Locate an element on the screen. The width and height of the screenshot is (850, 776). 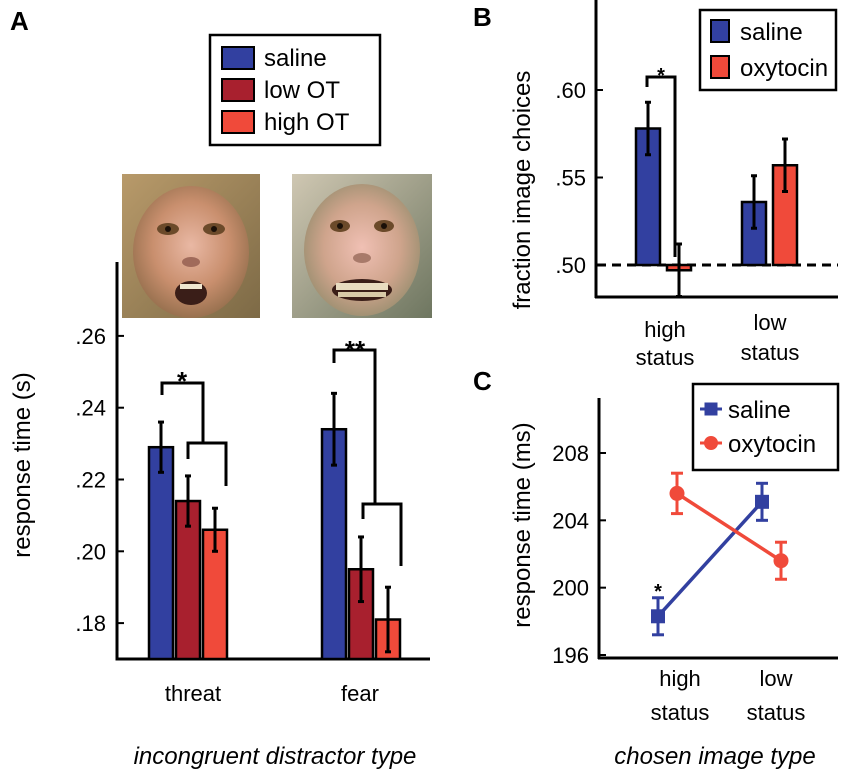
legend-swatch-high-ot is located at coordinates (238, 122).